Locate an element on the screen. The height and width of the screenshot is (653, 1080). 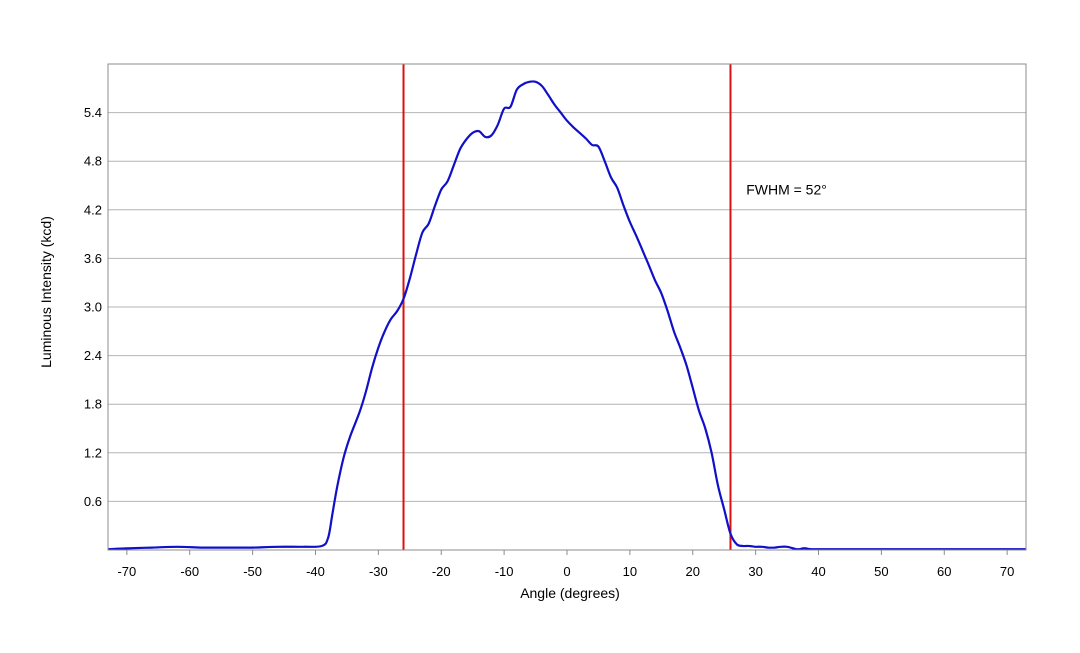
y-tick-label: 2.4 is located at coordinates (93, 355).